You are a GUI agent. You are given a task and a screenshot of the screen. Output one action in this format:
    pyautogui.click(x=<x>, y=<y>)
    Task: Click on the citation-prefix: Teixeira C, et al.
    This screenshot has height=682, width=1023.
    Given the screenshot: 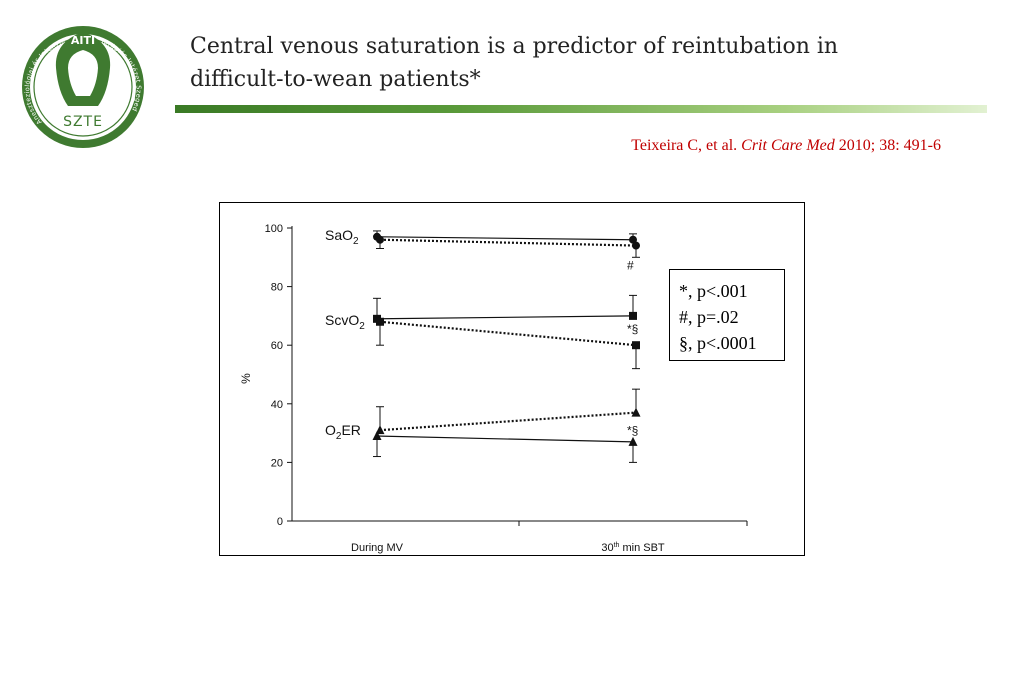 What is the action you would take?
    pyautogui.click(x=686, y=145)
    